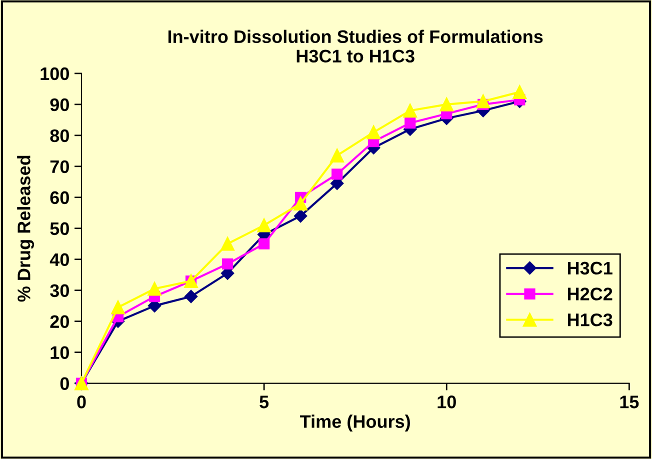  Describe the element at coordinates (59, 105) in the screenshot. I see `y-tick-label: 90` at that location.